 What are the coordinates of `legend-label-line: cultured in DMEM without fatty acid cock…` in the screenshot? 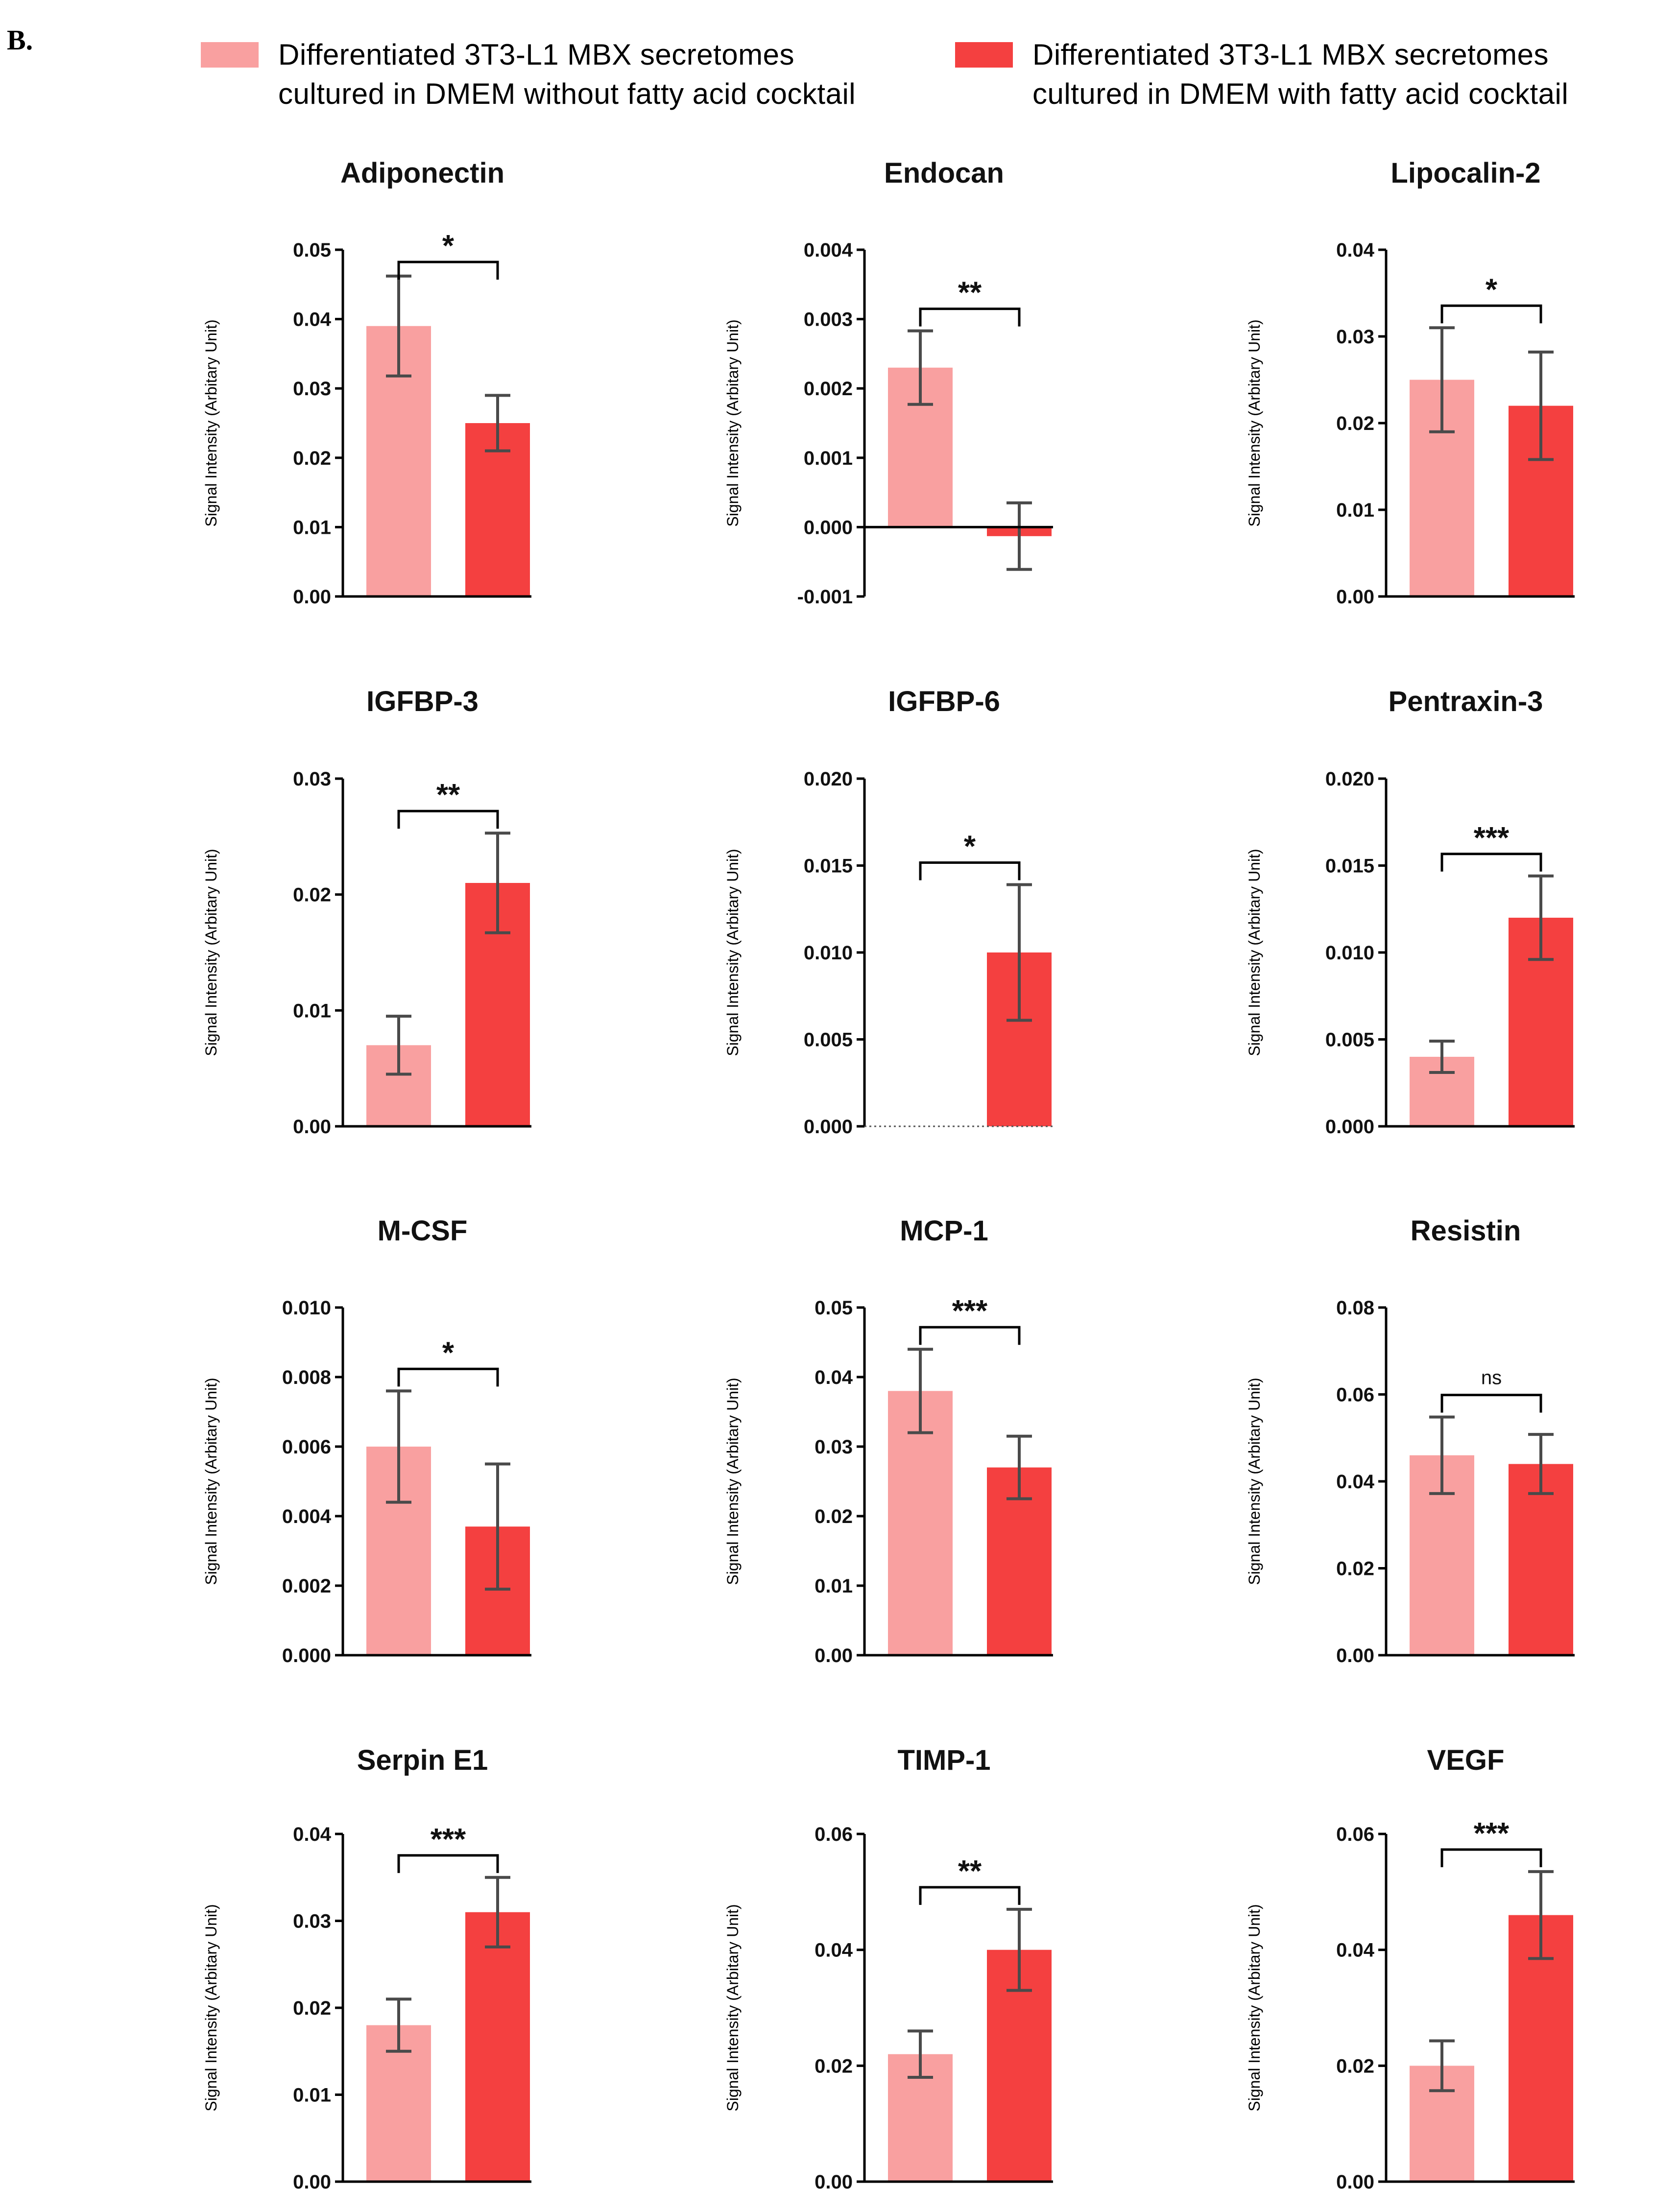 It's located at (567, 93).